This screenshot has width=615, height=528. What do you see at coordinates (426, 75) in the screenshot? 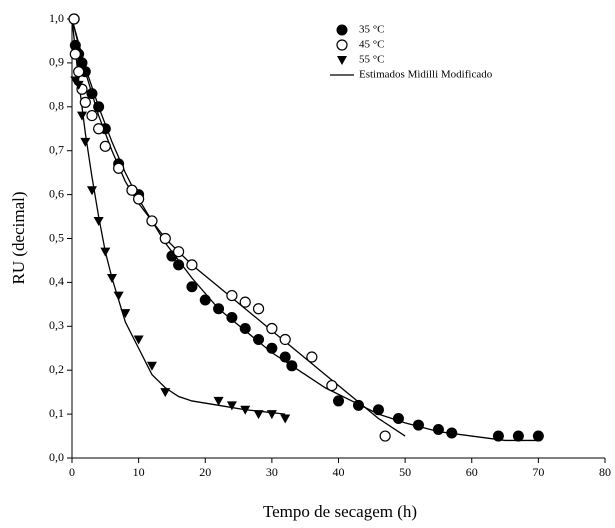
I see `legend-text: Estimados Midilli Modificado` at bounding box center [426, 75].